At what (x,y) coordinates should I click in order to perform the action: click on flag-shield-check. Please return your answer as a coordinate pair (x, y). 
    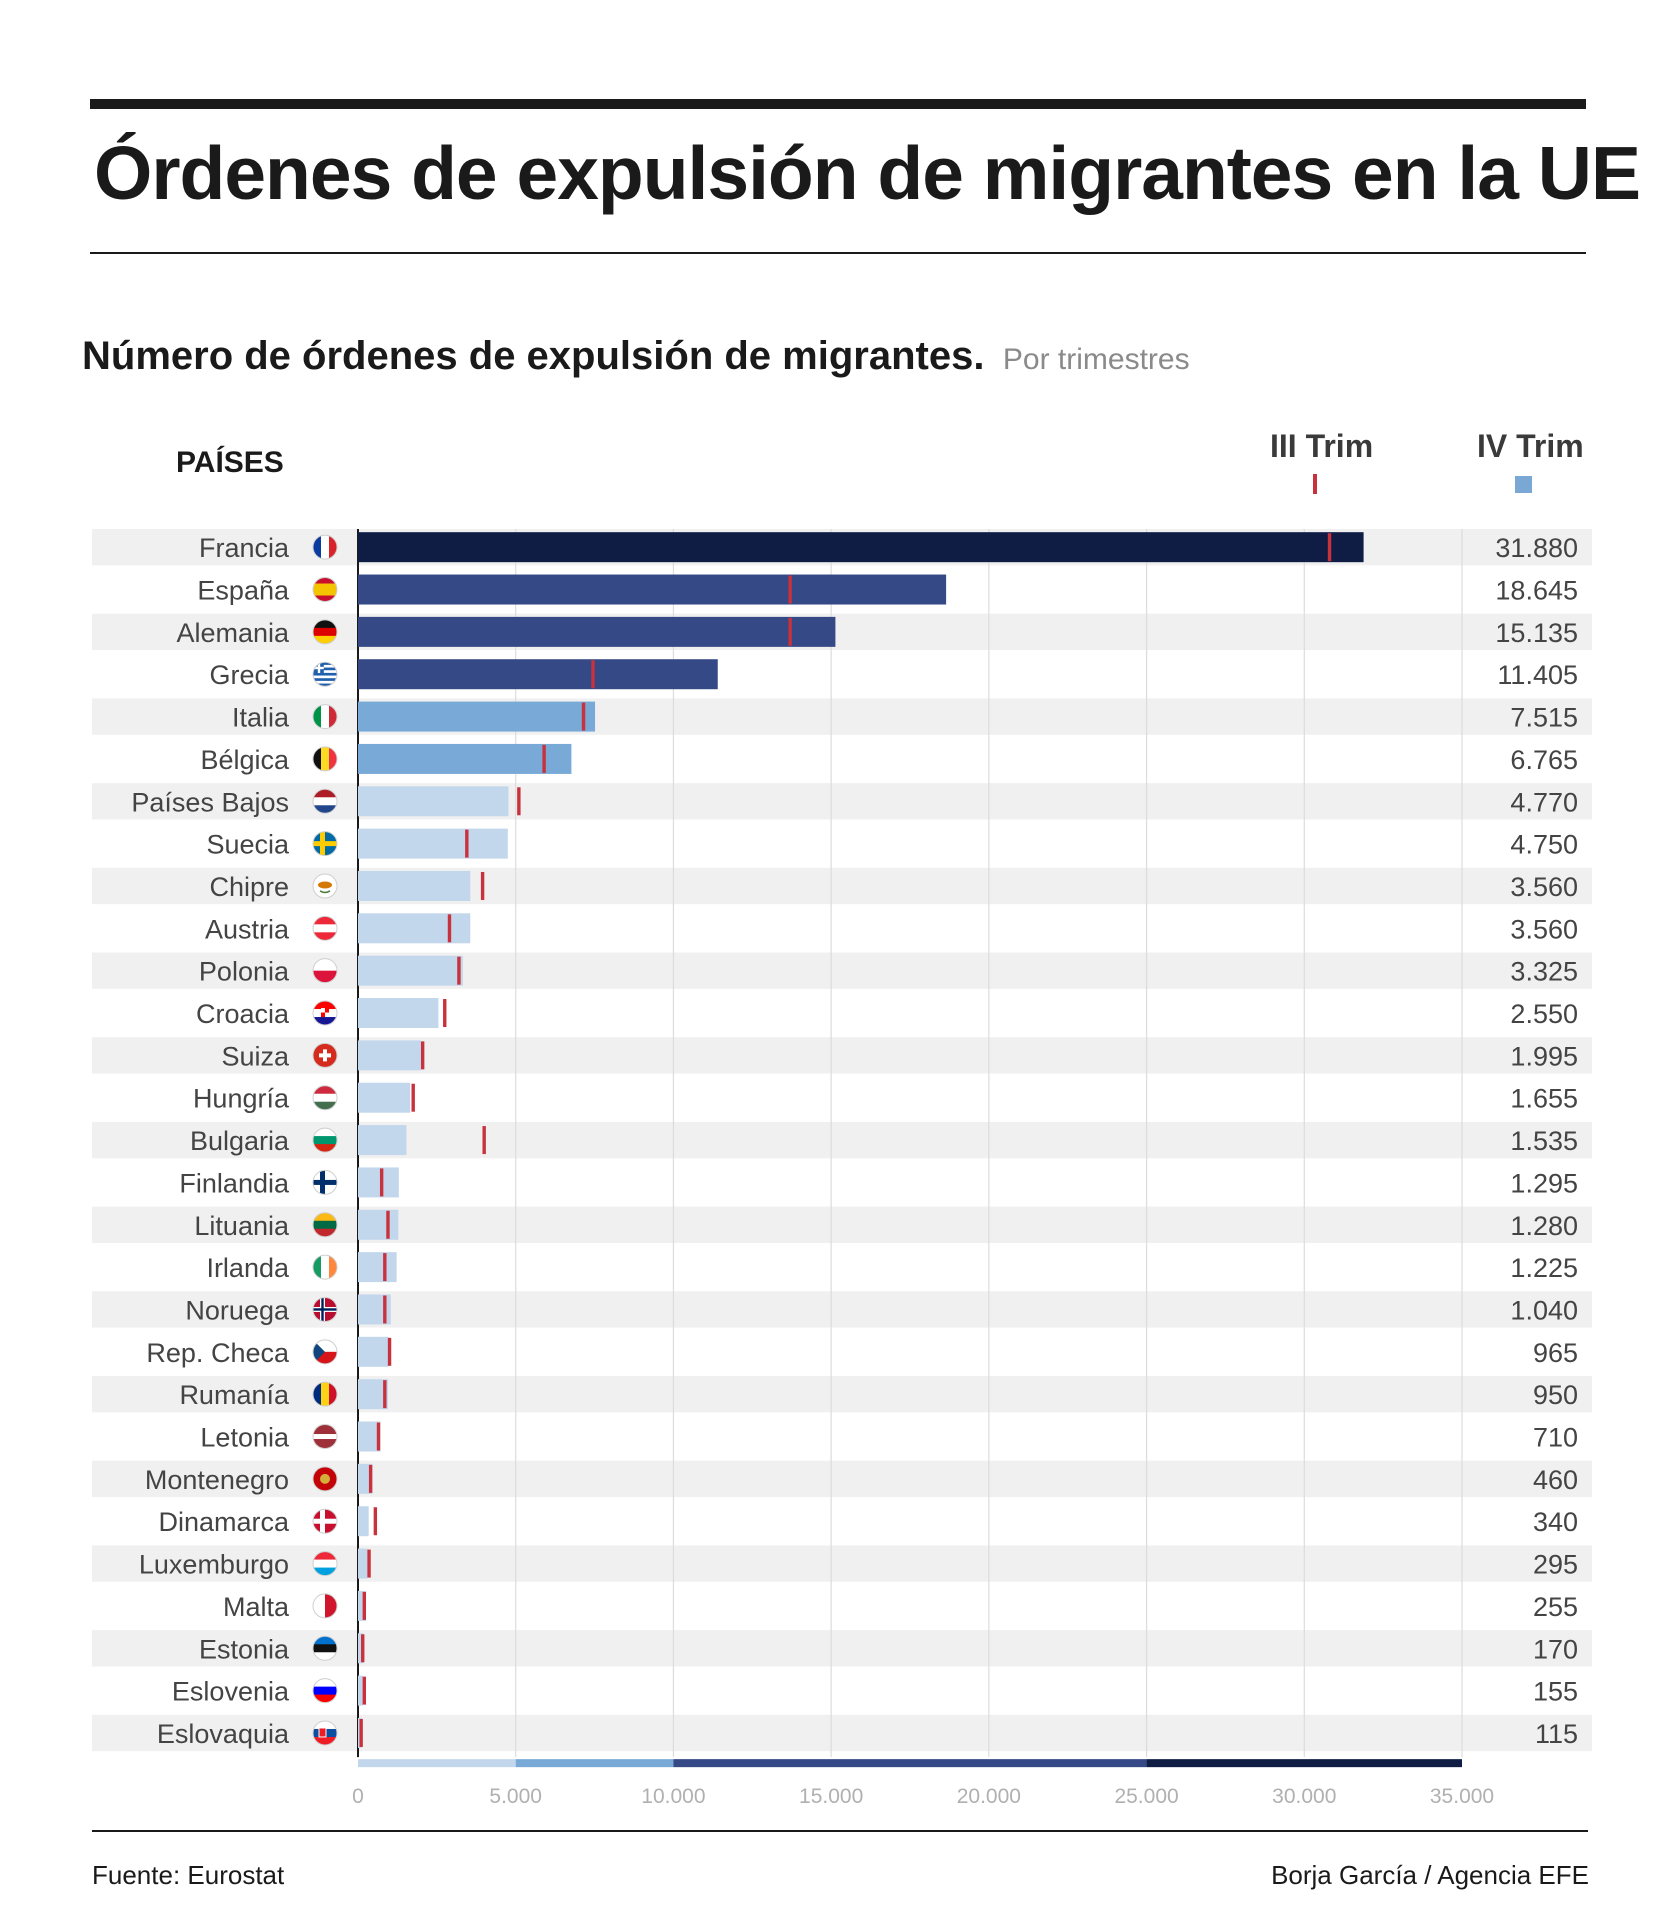
    Looking at the image, I should click on (327, 1015).